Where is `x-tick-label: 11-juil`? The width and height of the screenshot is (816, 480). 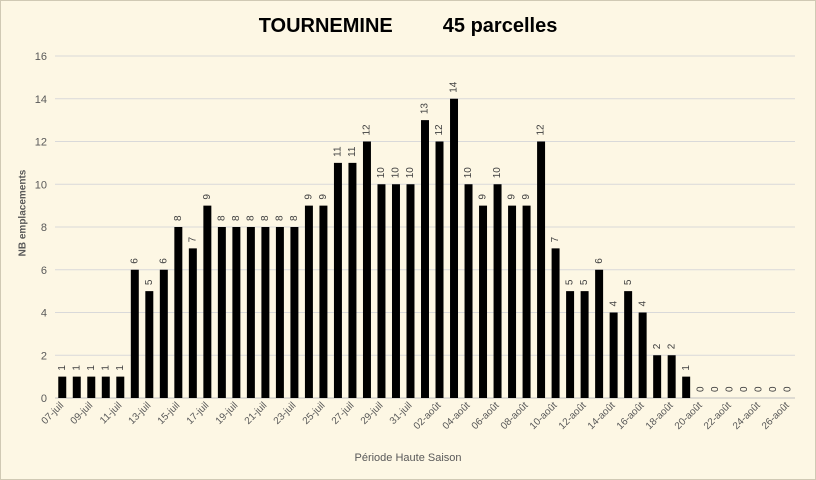
x-tick-label: 11-juil is located at coordinates (111, 413).